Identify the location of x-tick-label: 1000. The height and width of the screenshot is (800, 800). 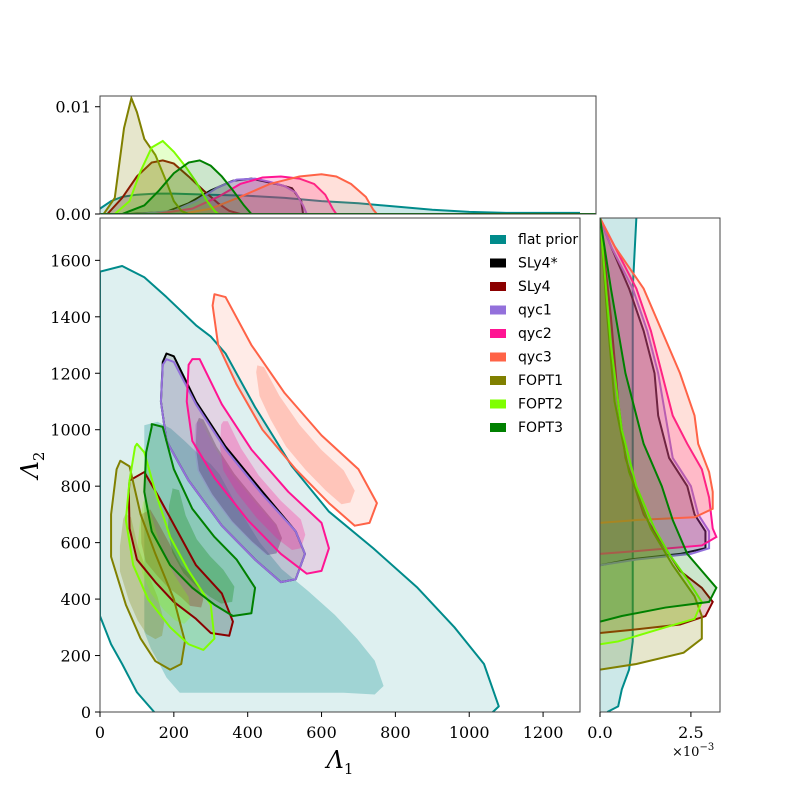
(469, 732).